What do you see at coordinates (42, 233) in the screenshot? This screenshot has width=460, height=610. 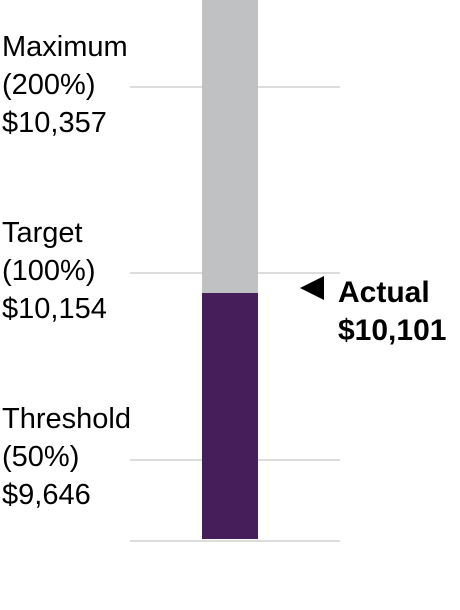 I see `level-name: Target` at bounding box center [42, 233].